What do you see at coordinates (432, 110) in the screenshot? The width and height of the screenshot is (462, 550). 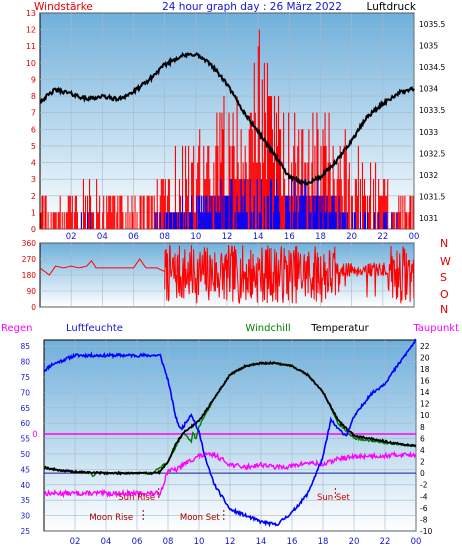 I see `pressure-y-tick-label: 1033.5` at bounding box center [432, 110].